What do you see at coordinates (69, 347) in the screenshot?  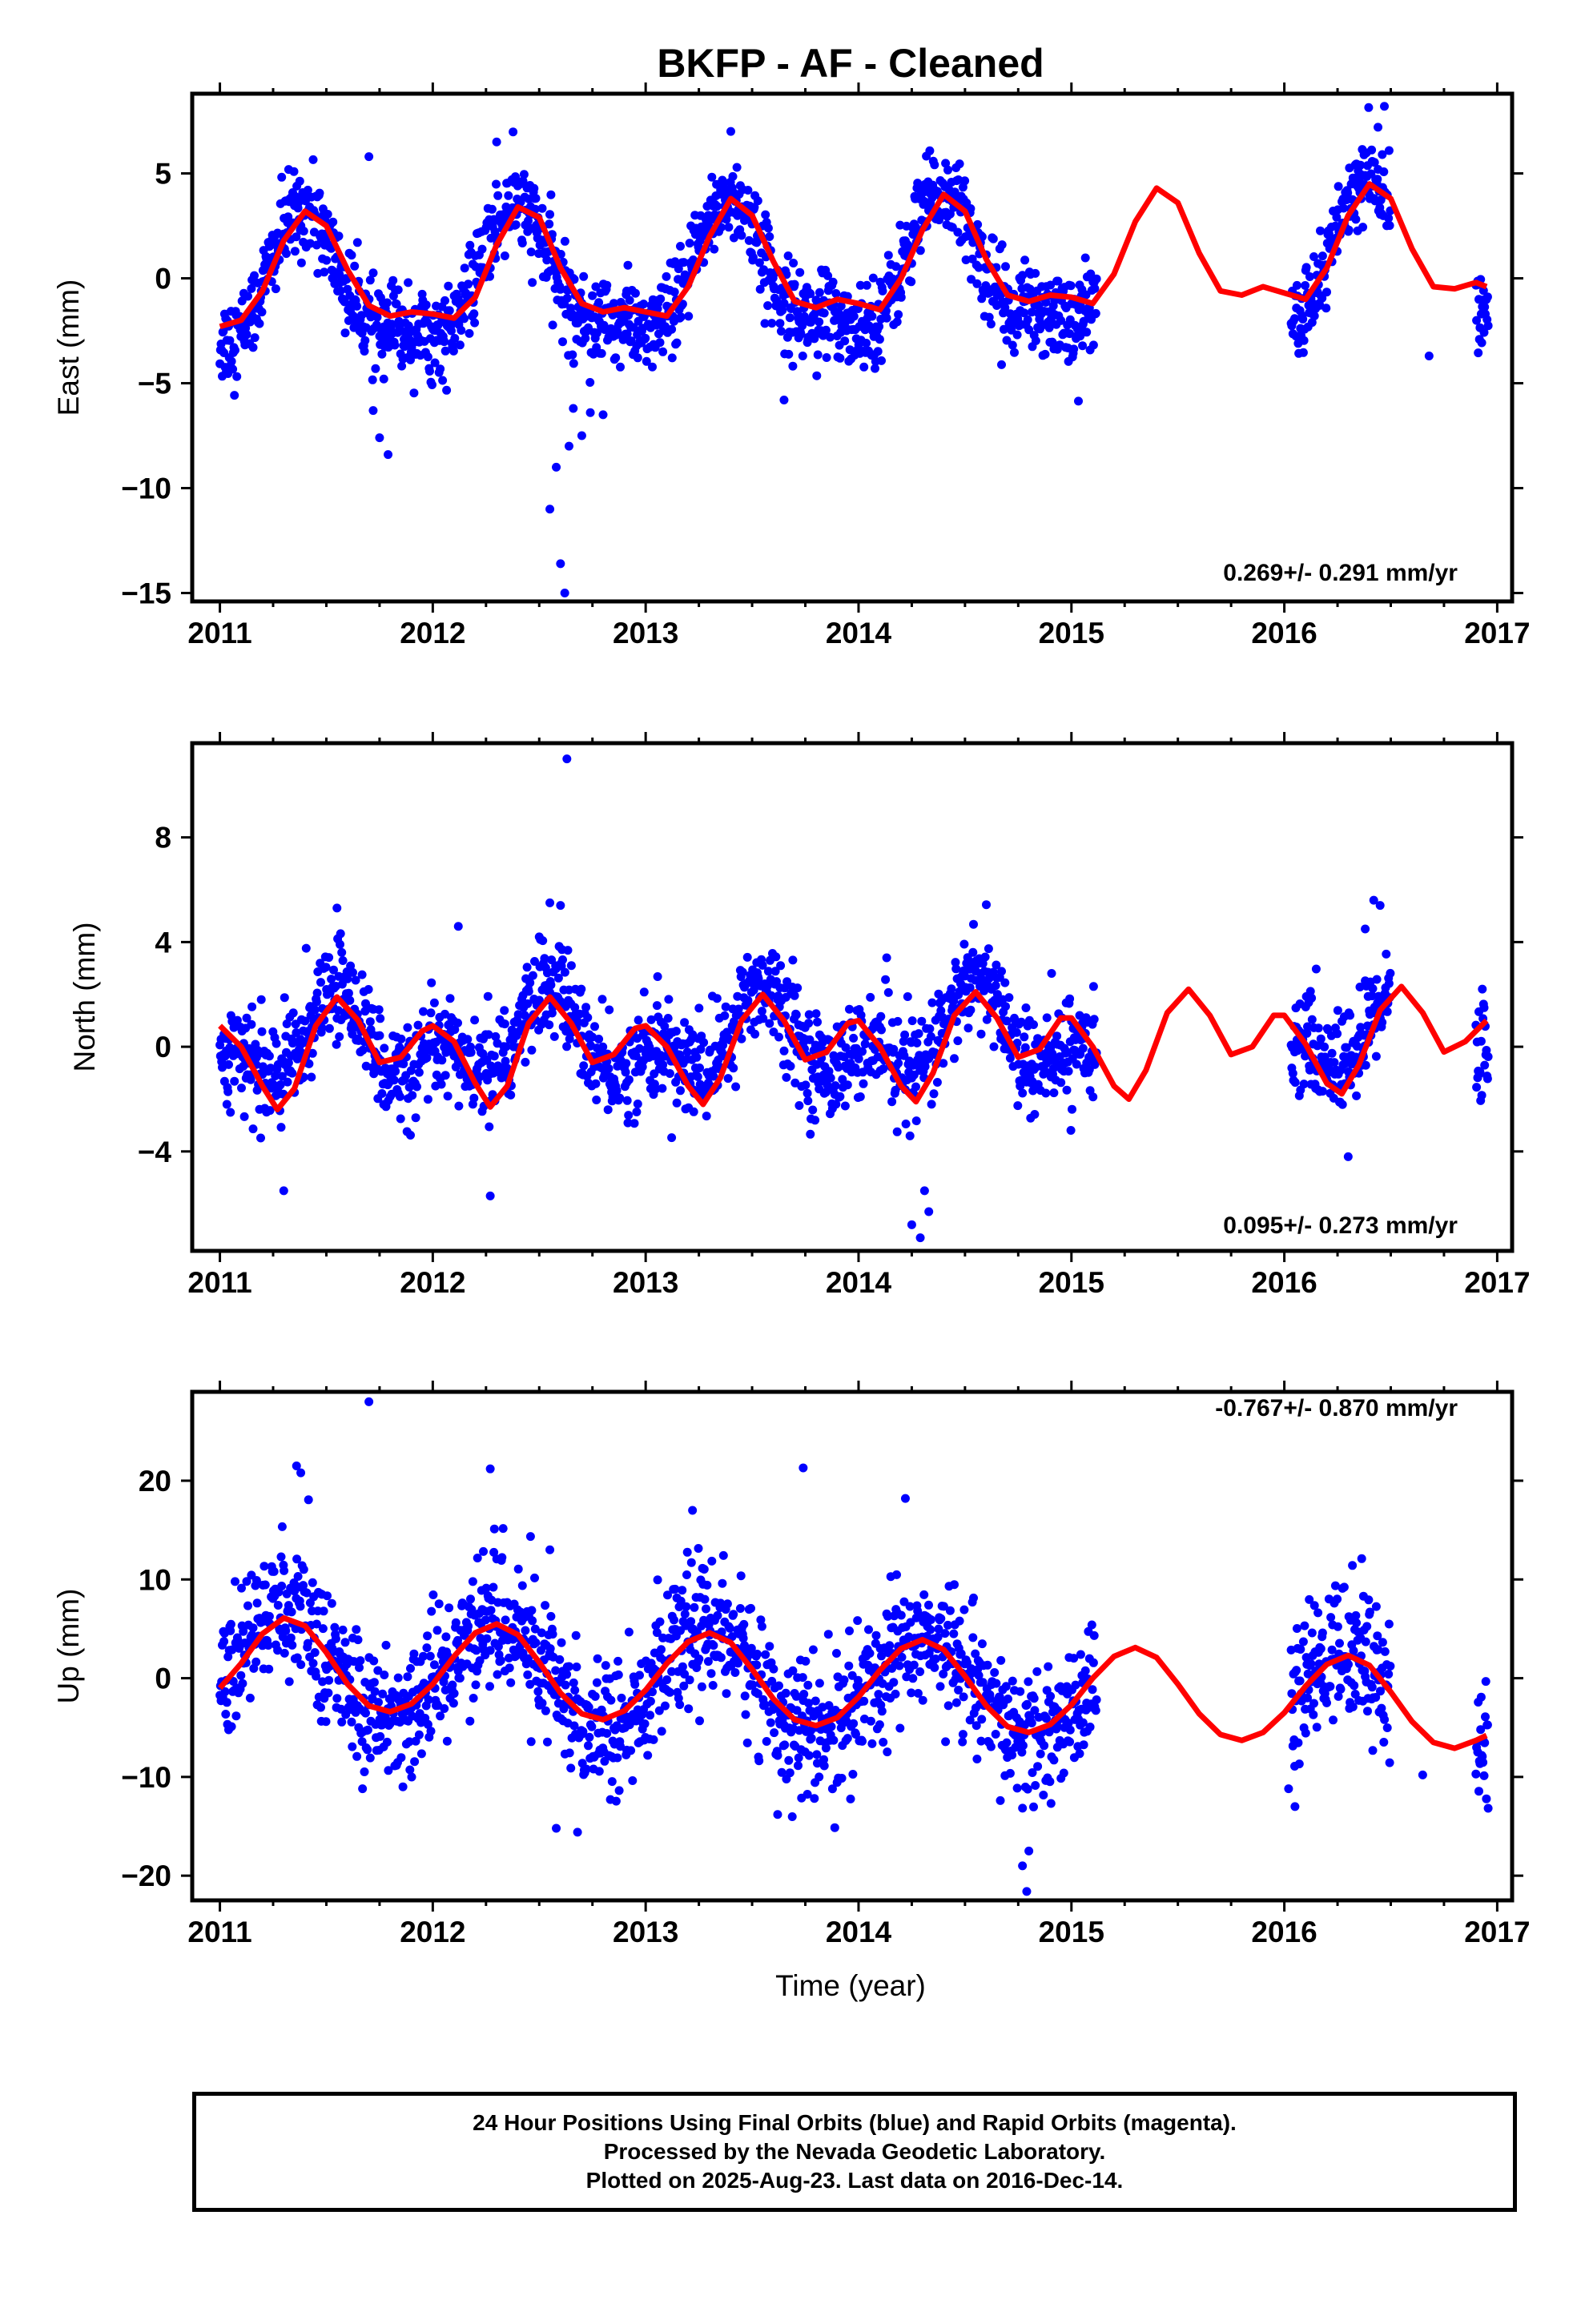 I see `y-axis-label: East (mm)` at bounding box center [69, 347].